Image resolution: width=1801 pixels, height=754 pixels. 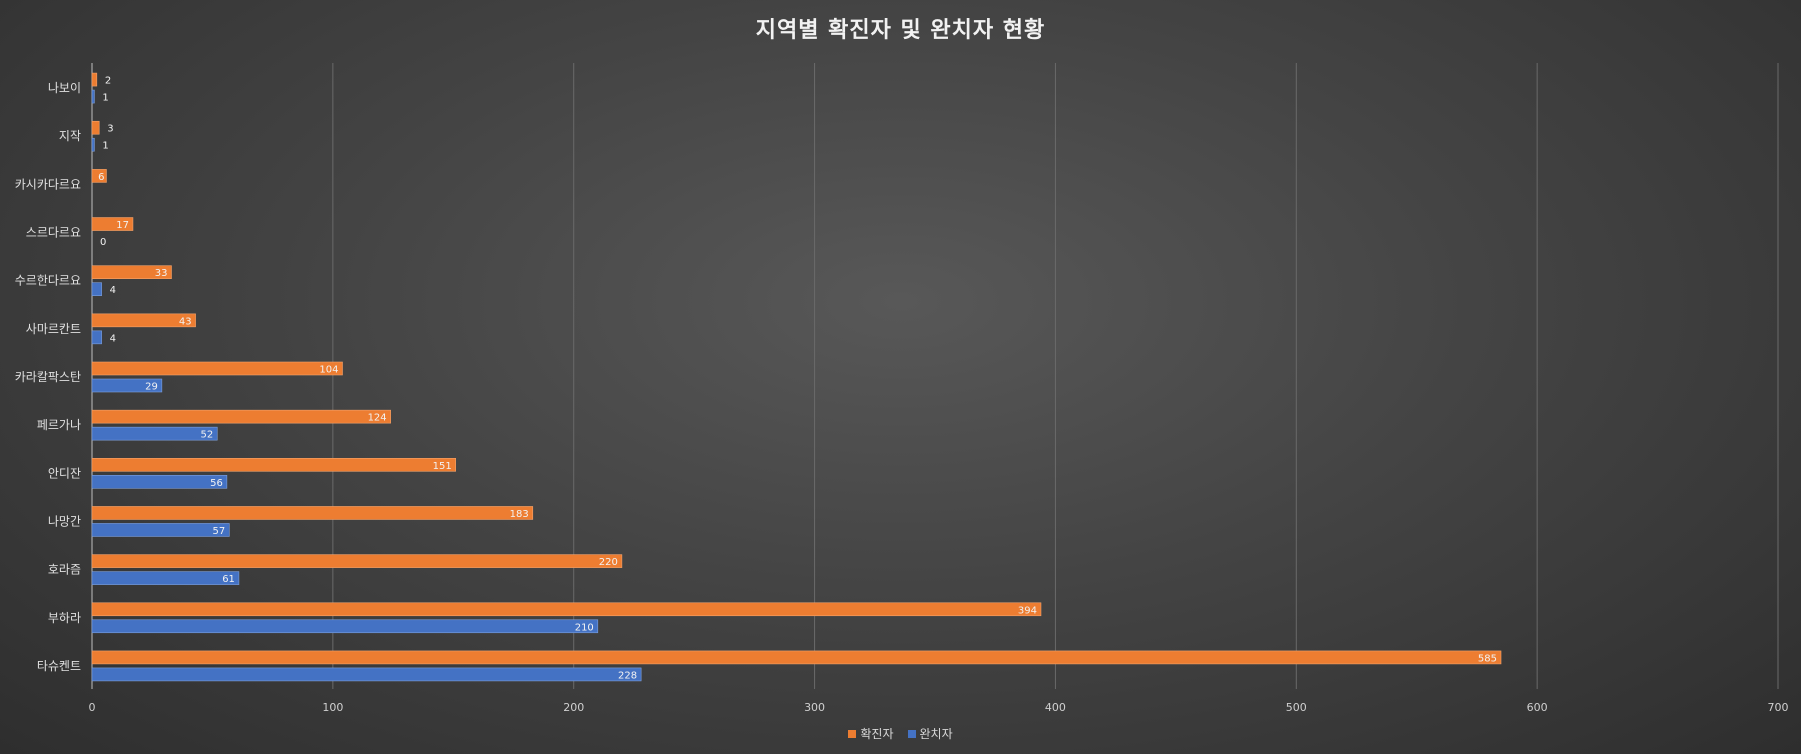 I want to click on x-tick-label: 200, so click(x=573, y=707).